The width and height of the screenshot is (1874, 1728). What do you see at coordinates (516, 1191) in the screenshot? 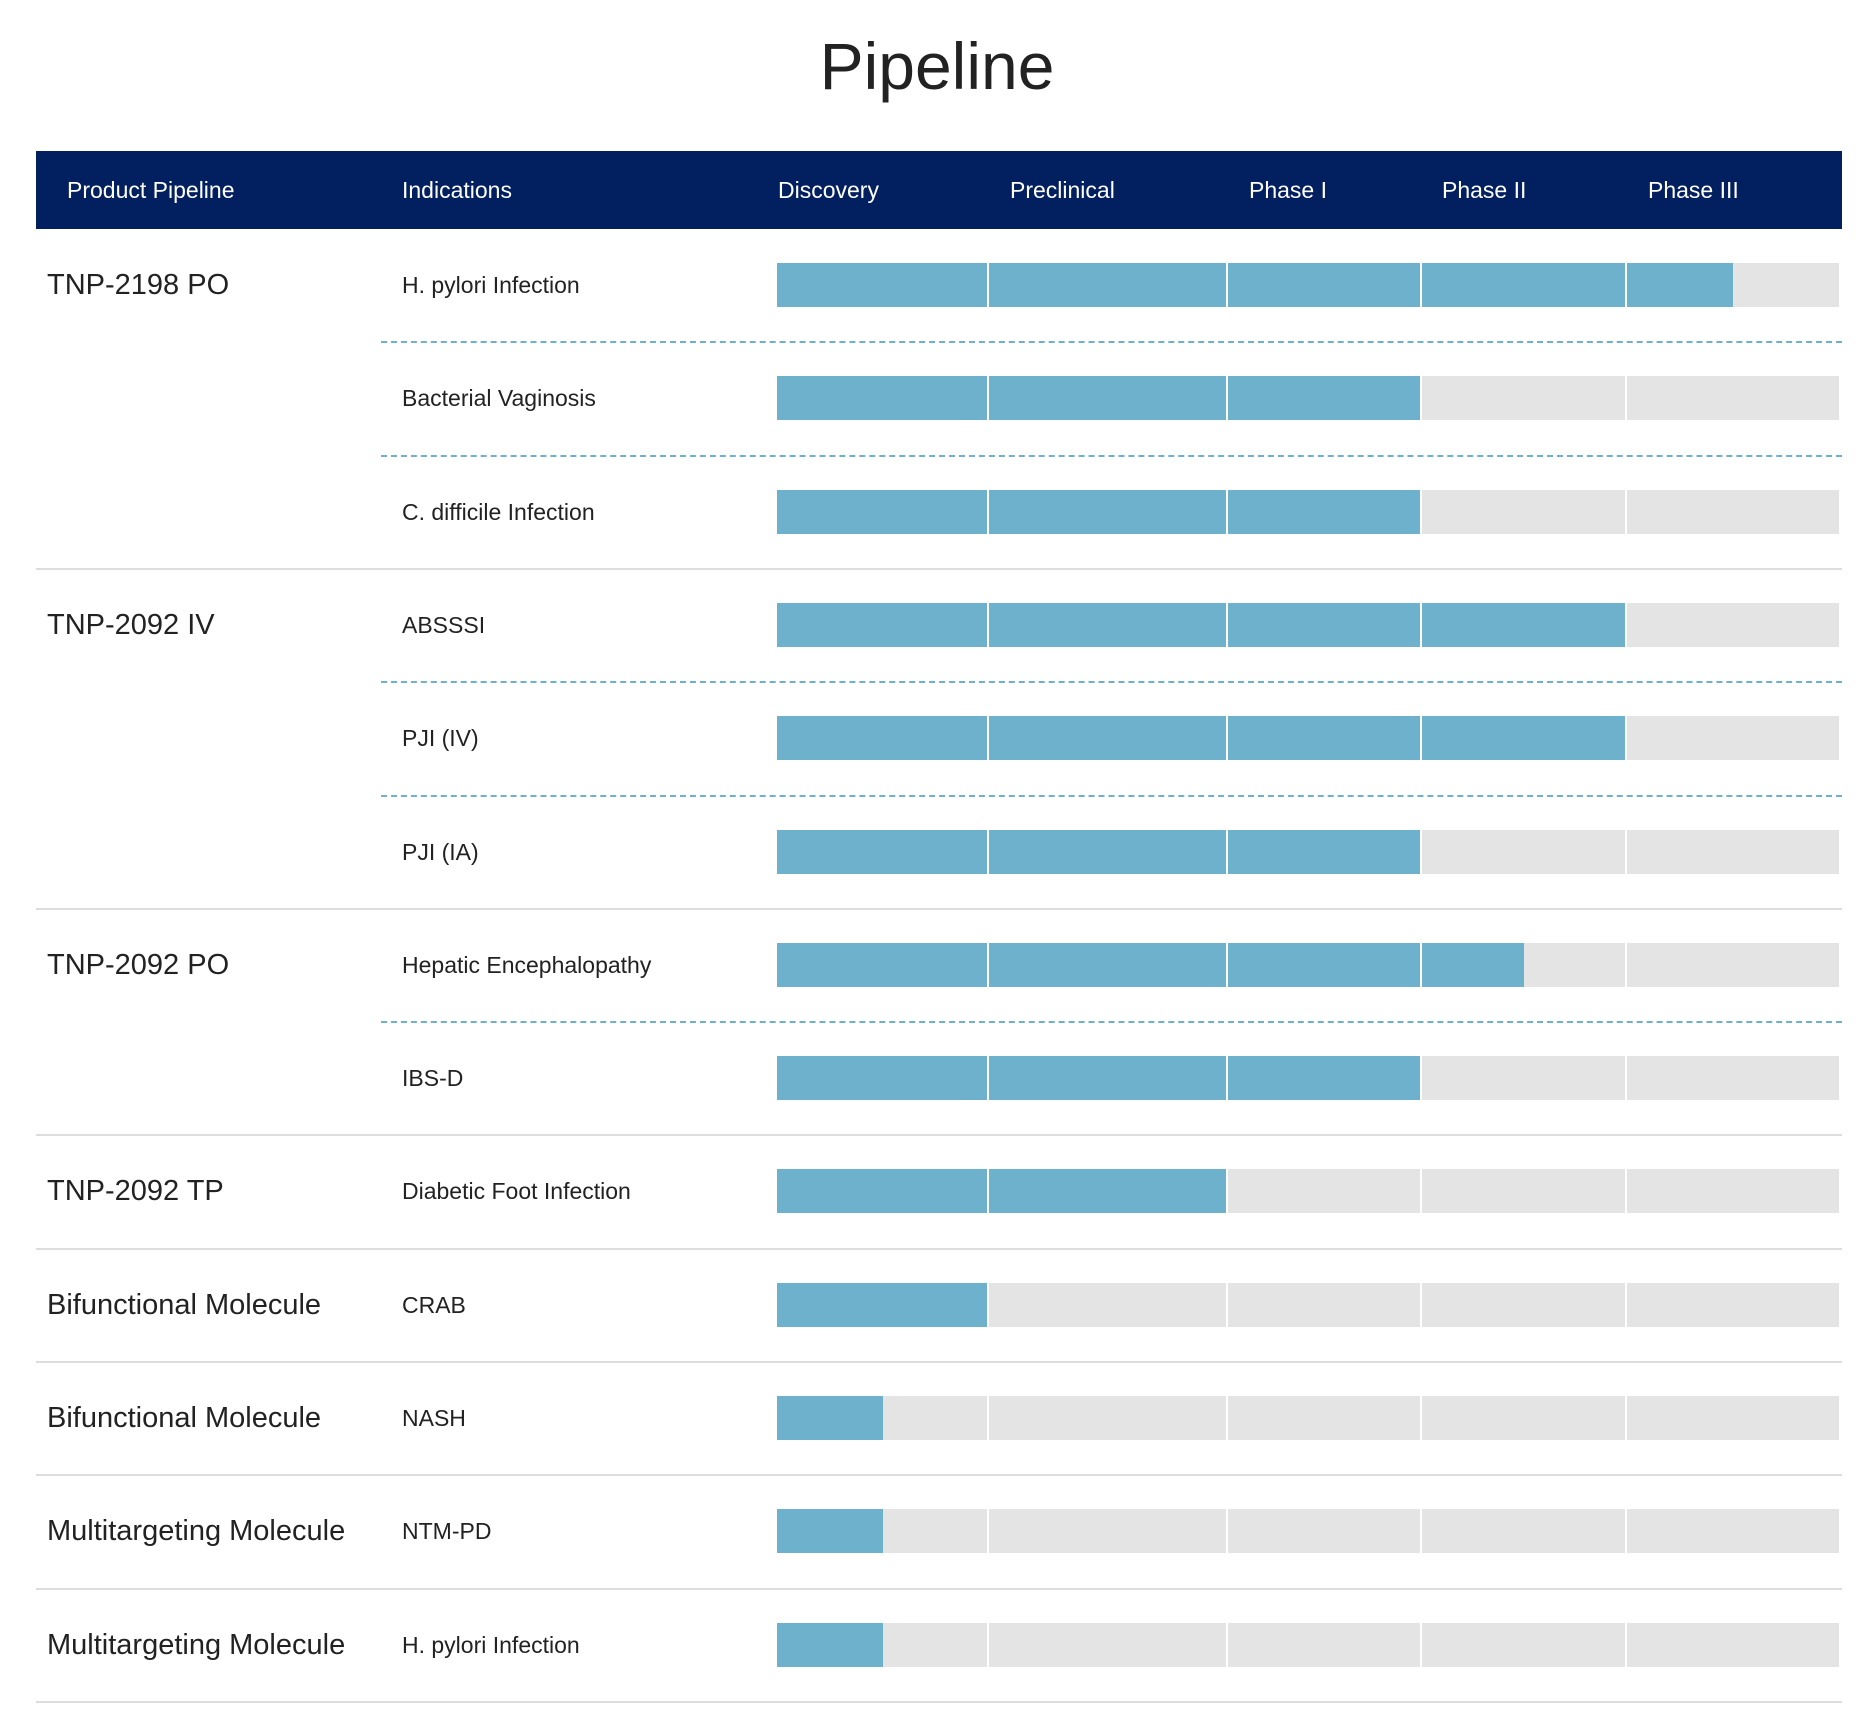
I see `indication-label: Diabetic Foot Infection` at bounding box center [516, 1191].